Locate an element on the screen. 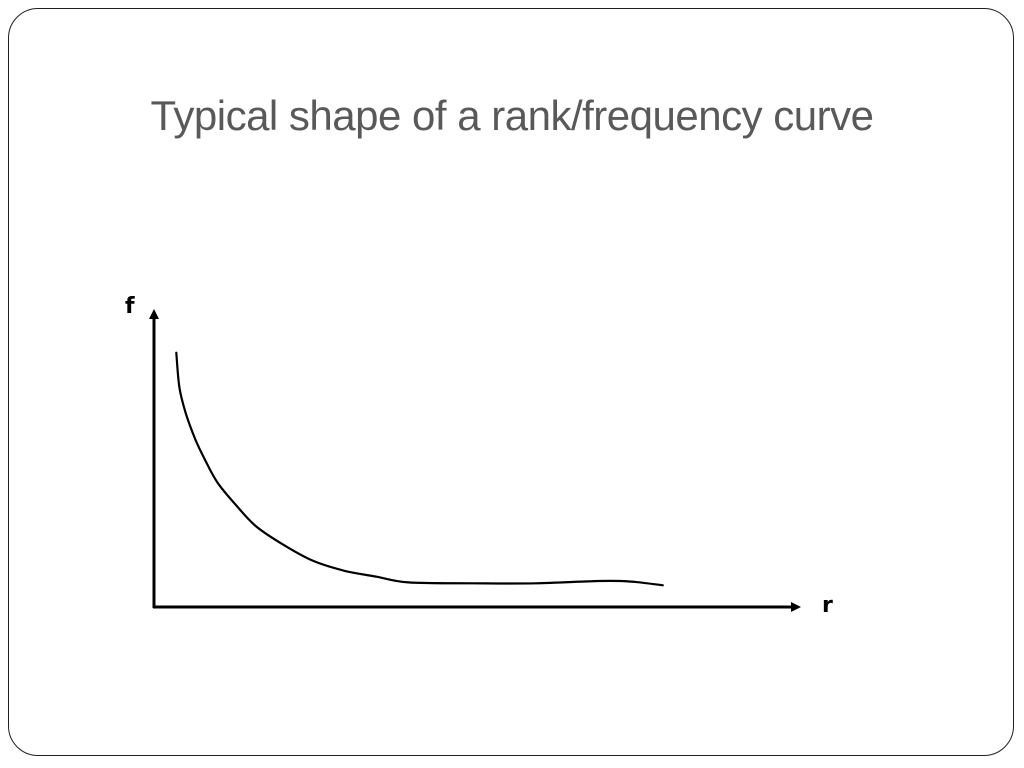 The height and width of the screenshot is (768, 1024). series-group is located at coordinates (419, 469).